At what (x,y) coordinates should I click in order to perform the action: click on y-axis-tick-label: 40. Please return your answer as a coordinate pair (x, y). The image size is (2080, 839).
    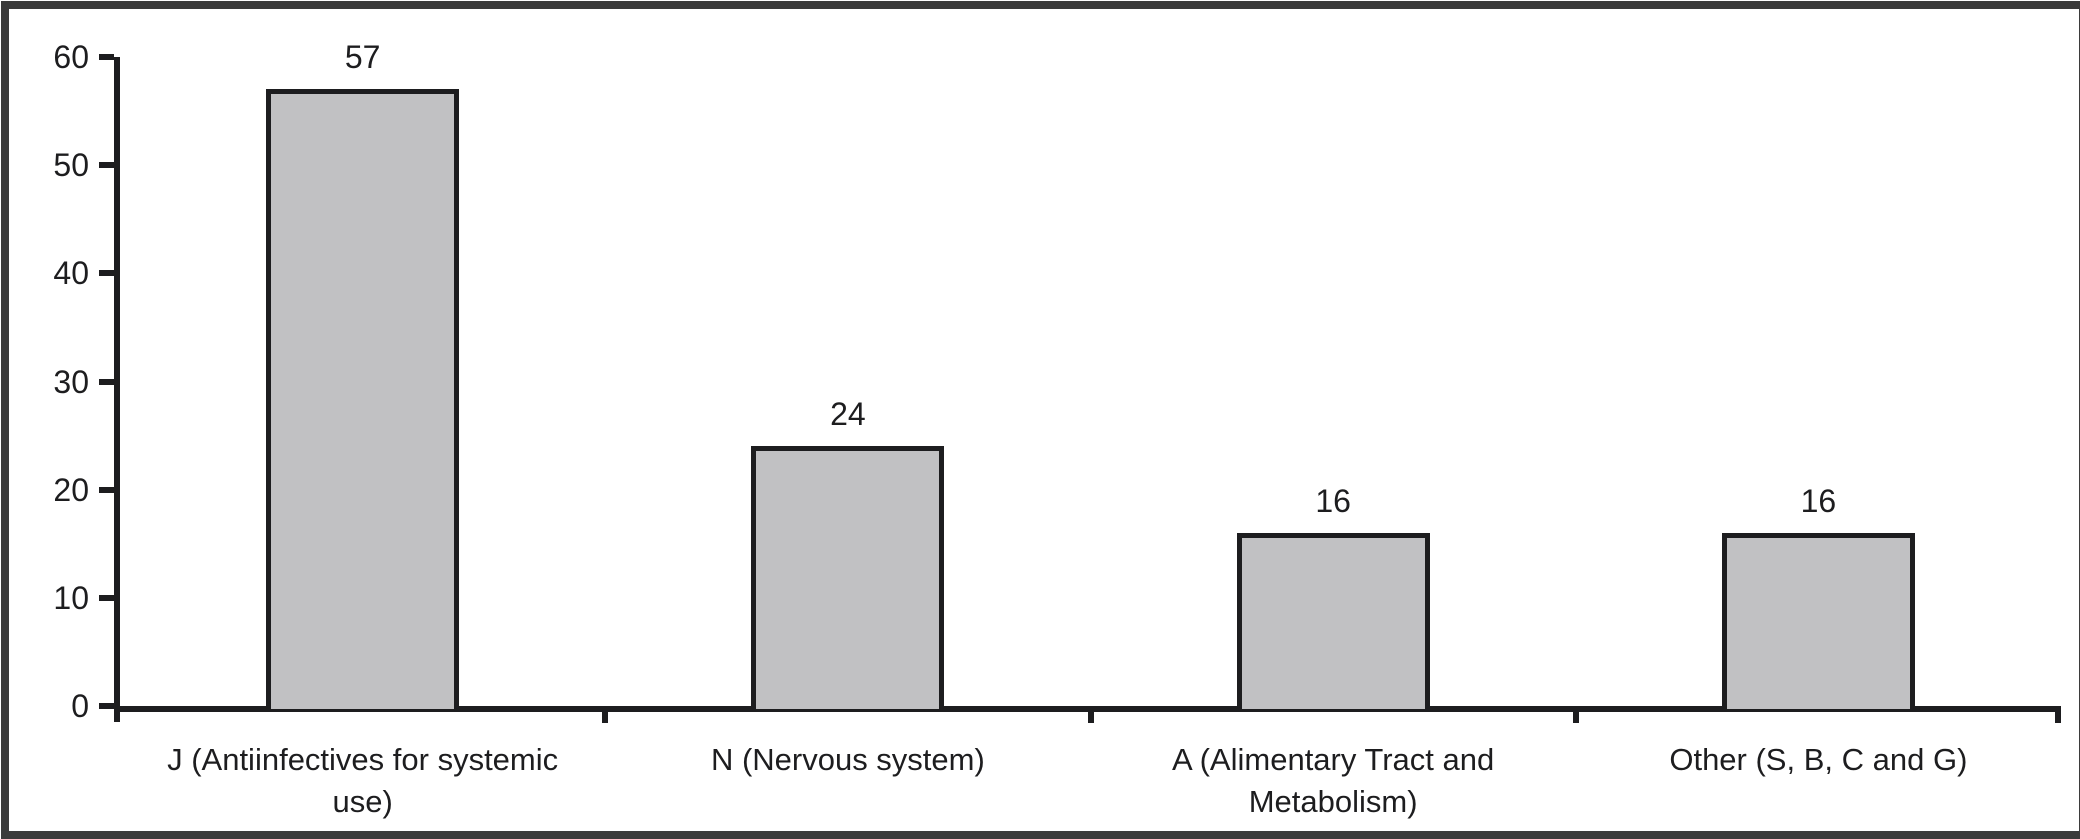
    Looking at the image, I should click on (71, 273).